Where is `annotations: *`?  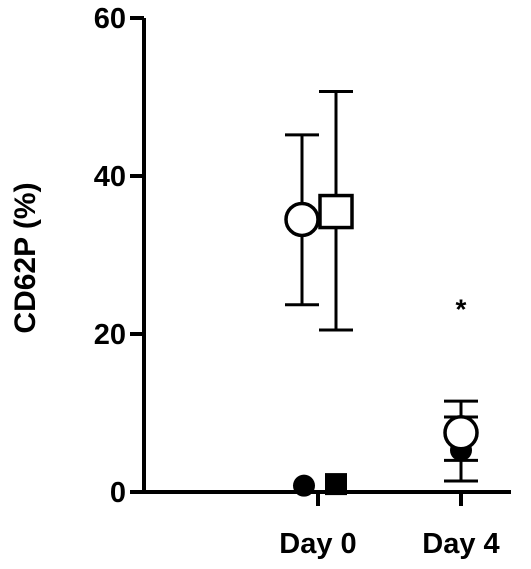
annotations: * is located at coordinates (461, 308).